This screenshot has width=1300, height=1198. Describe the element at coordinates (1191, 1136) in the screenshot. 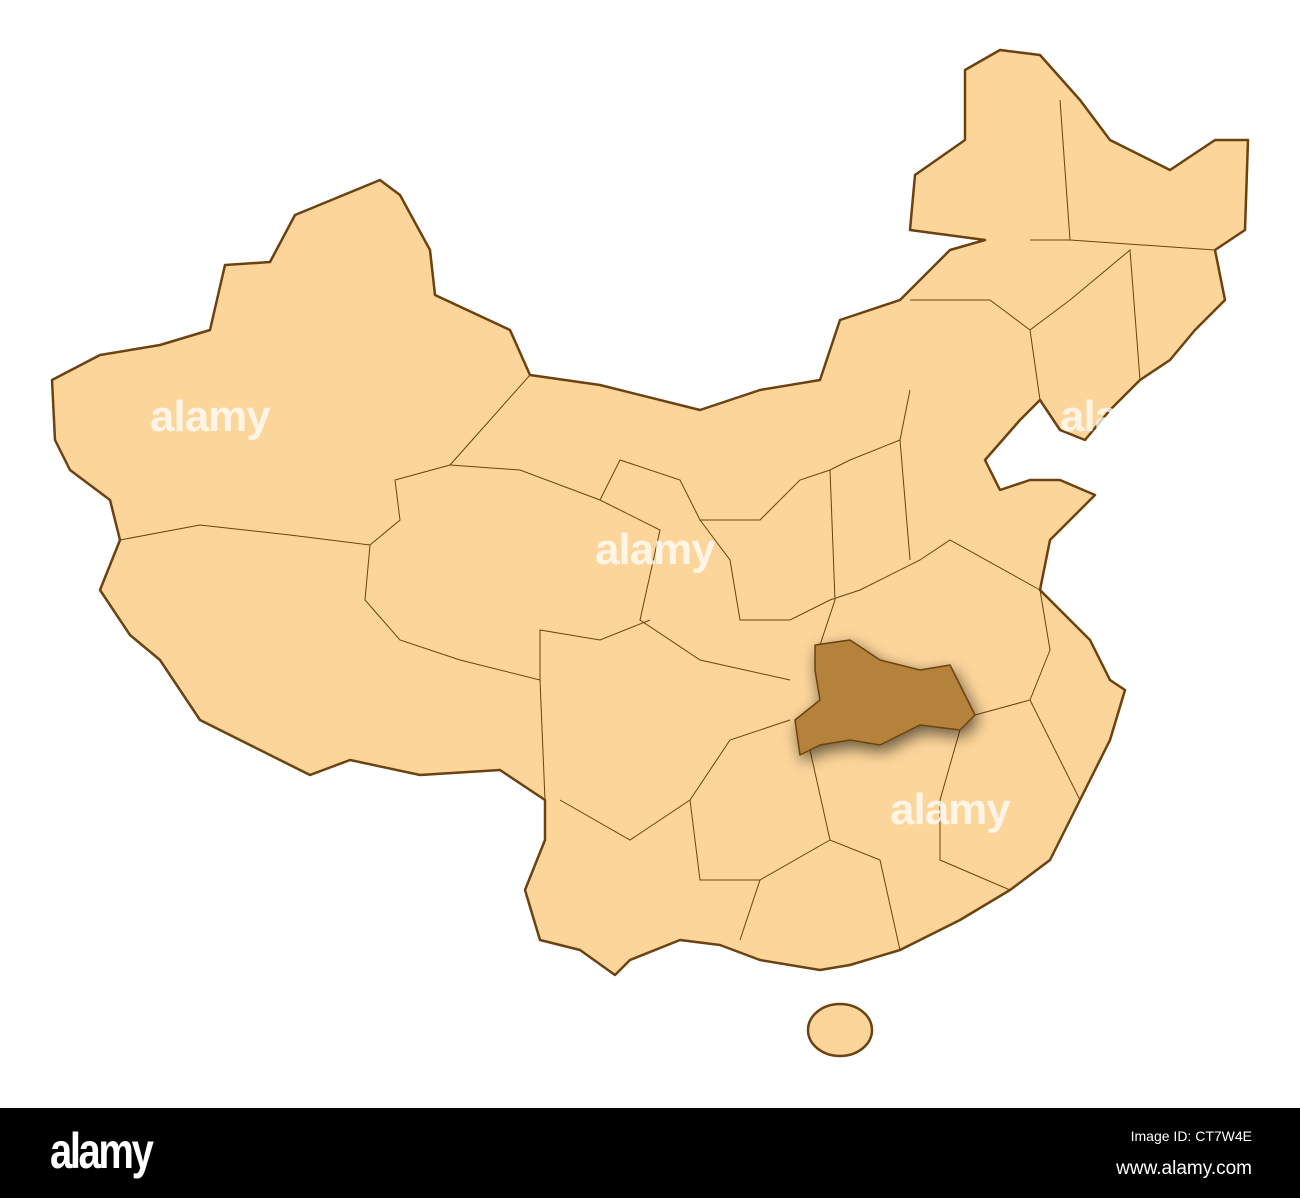

I see `image-id: Image ID: CT7W4E` at that location.